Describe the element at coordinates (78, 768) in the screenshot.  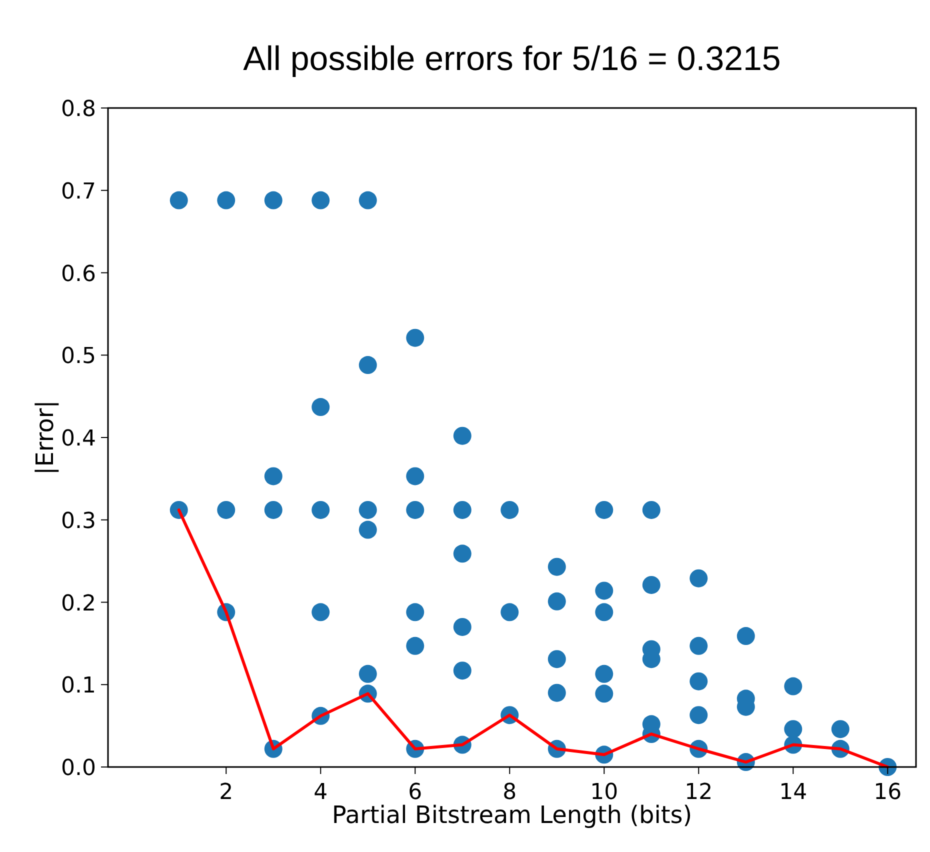
I see `y-tick-label: 0.0` at that location.